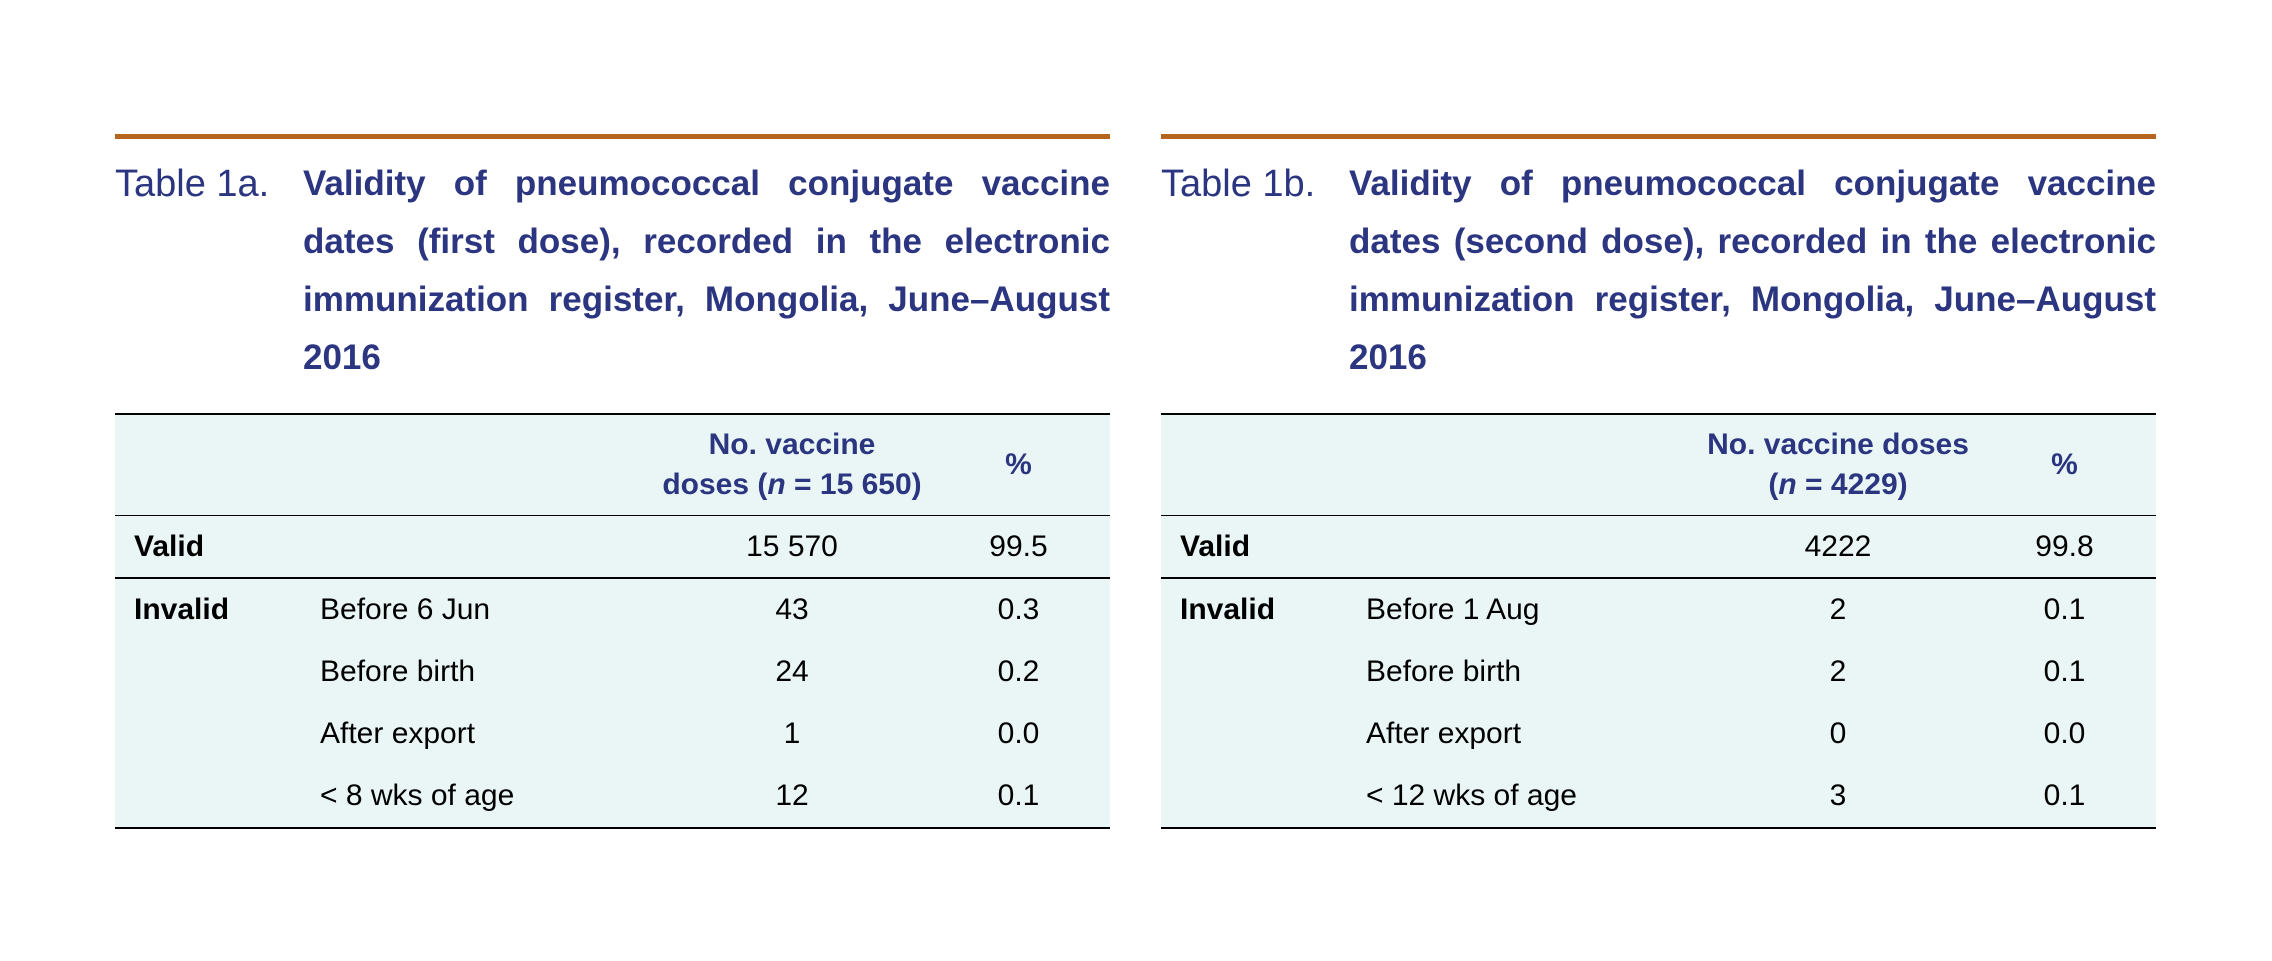 The image size is (2272, 961). What do you see at coordinates (405, 609) in the screenshot?
I see `reason: Before 6 Jun` at bounding box center [405, 609].